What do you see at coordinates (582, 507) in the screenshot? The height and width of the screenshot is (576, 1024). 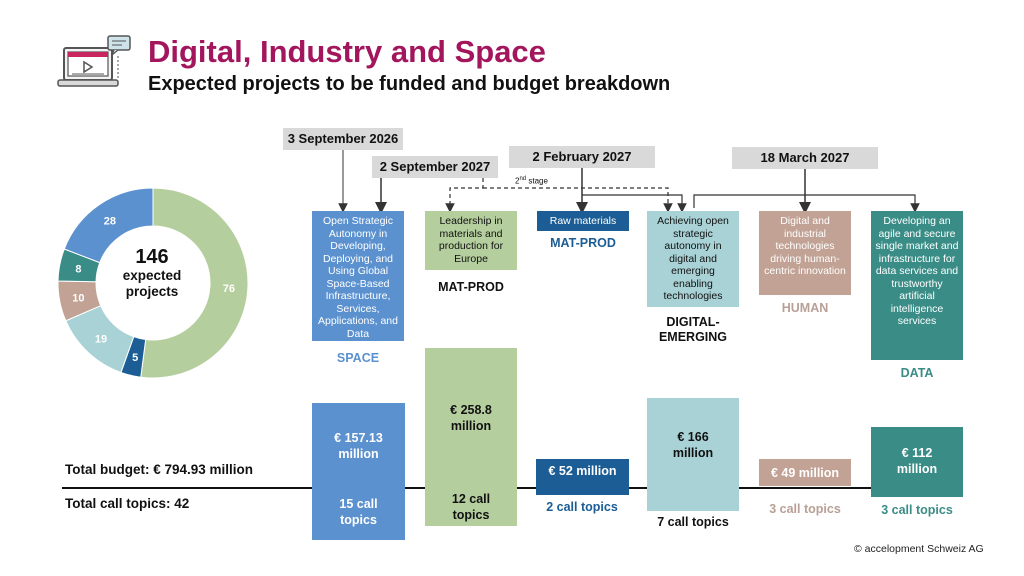 I see `topics-label: 2 call topics` at bounding box center [582, 507].